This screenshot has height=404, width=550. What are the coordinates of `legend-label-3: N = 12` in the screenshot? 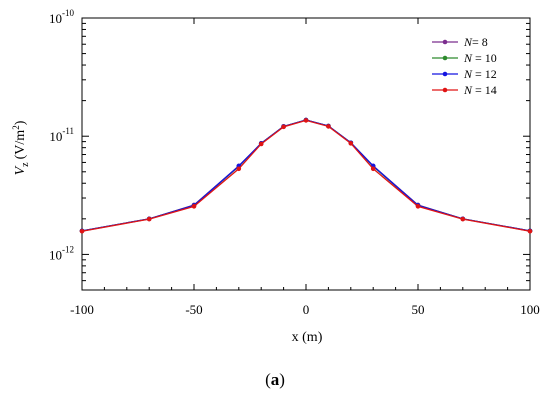 It's located at (480, 74).